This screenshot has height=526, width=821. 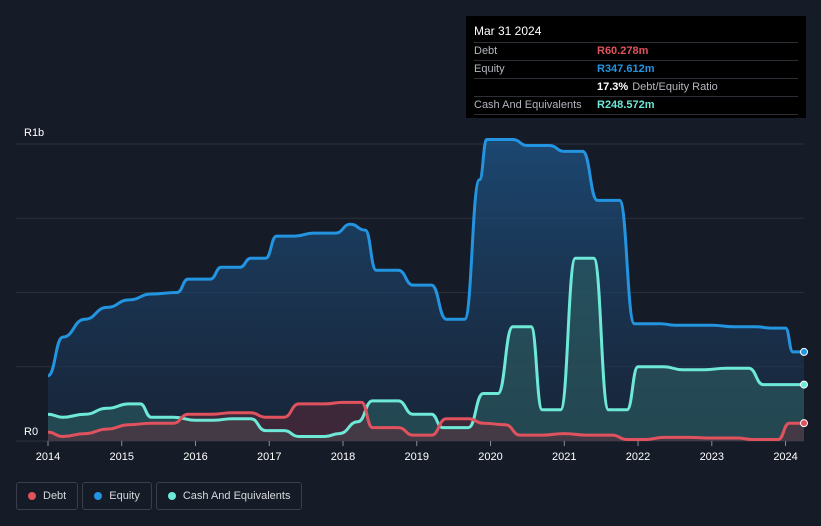 What do you see at coordinates (675, 87) in the screenshot?
I see `tooltip-ratio-label: Debt/Equity Ratio` at bounding box center [675, 87].